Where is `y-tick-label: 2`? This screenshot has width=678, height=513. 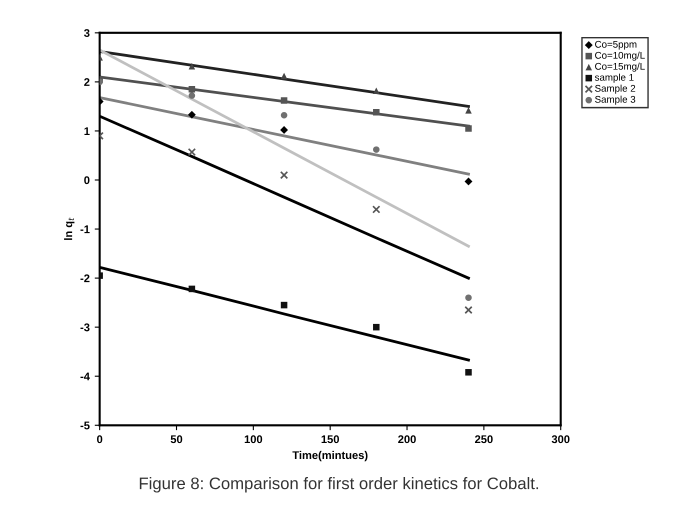
y-tick-label: 2 is located at coordinates (87, 82).